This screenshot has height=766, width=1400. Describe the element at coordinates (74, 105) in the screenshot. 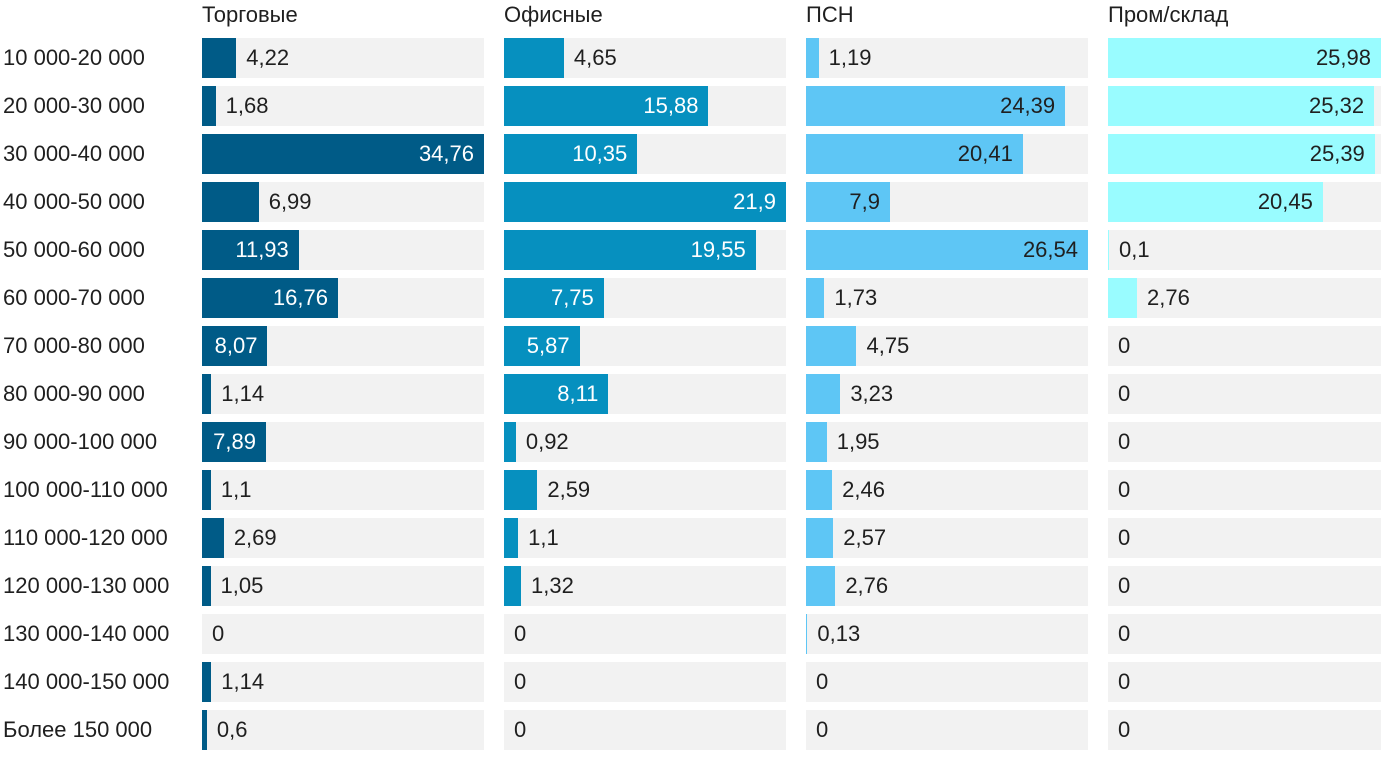

I see `category-label: 20 000-30 000` at that location.